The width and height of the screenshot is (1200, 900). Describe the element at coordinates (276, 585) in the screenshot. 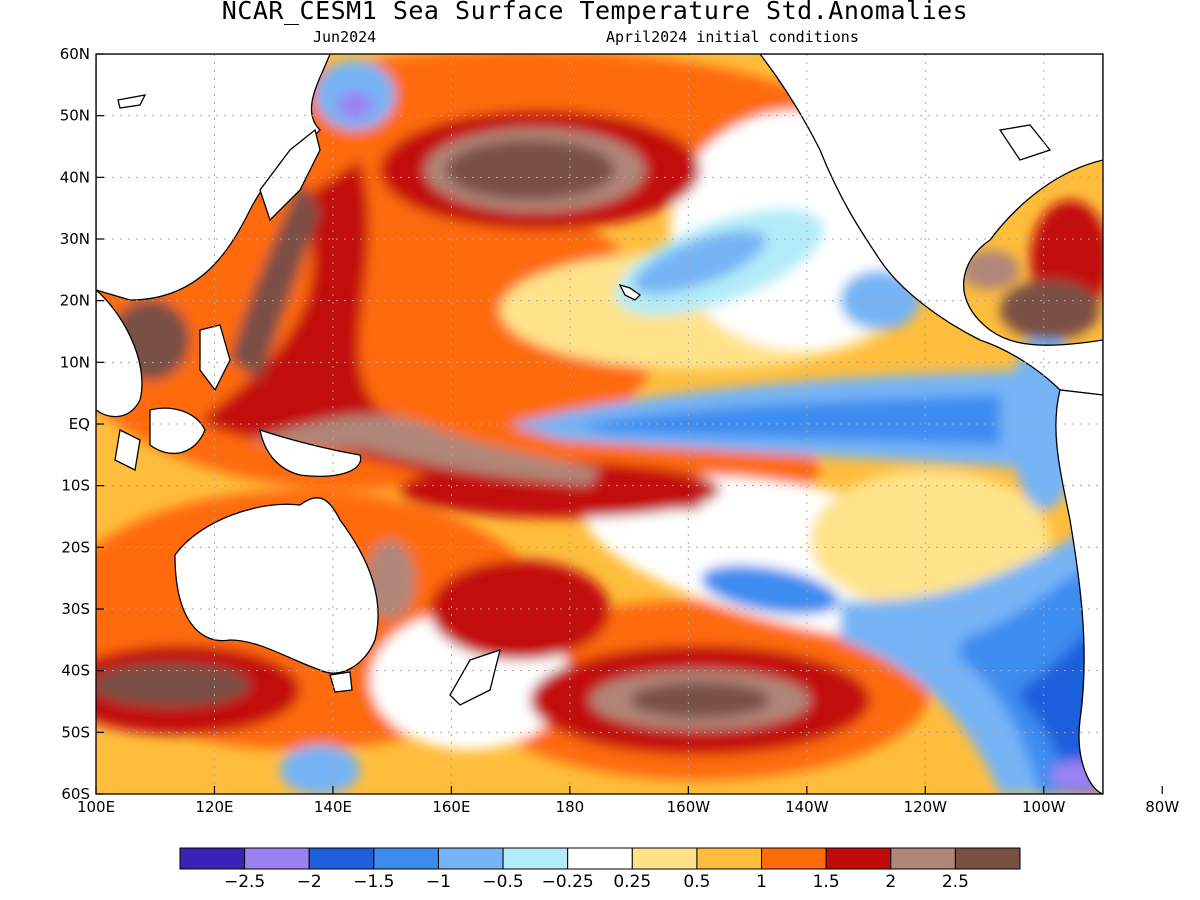

I see `australia` at that location.